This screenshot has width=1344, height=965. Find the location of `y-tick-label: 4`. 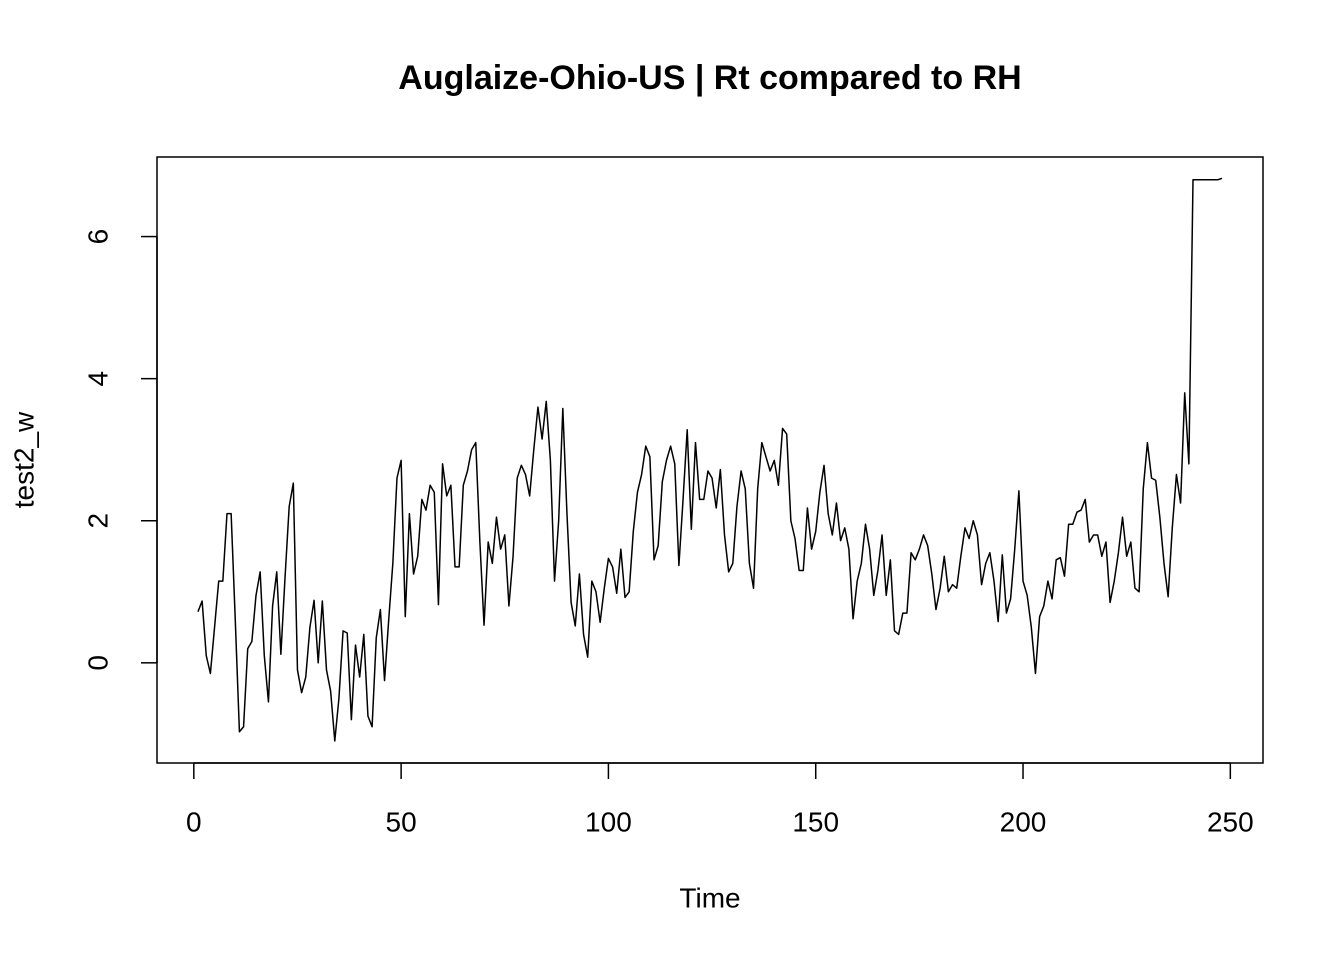

y-tick-label: 4 is located at coordinates (97, 379).